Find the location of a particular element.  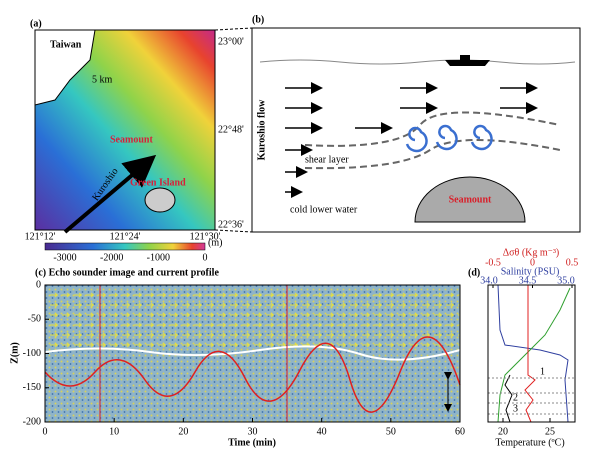

plot-frame is located at coordinates (531, 353).